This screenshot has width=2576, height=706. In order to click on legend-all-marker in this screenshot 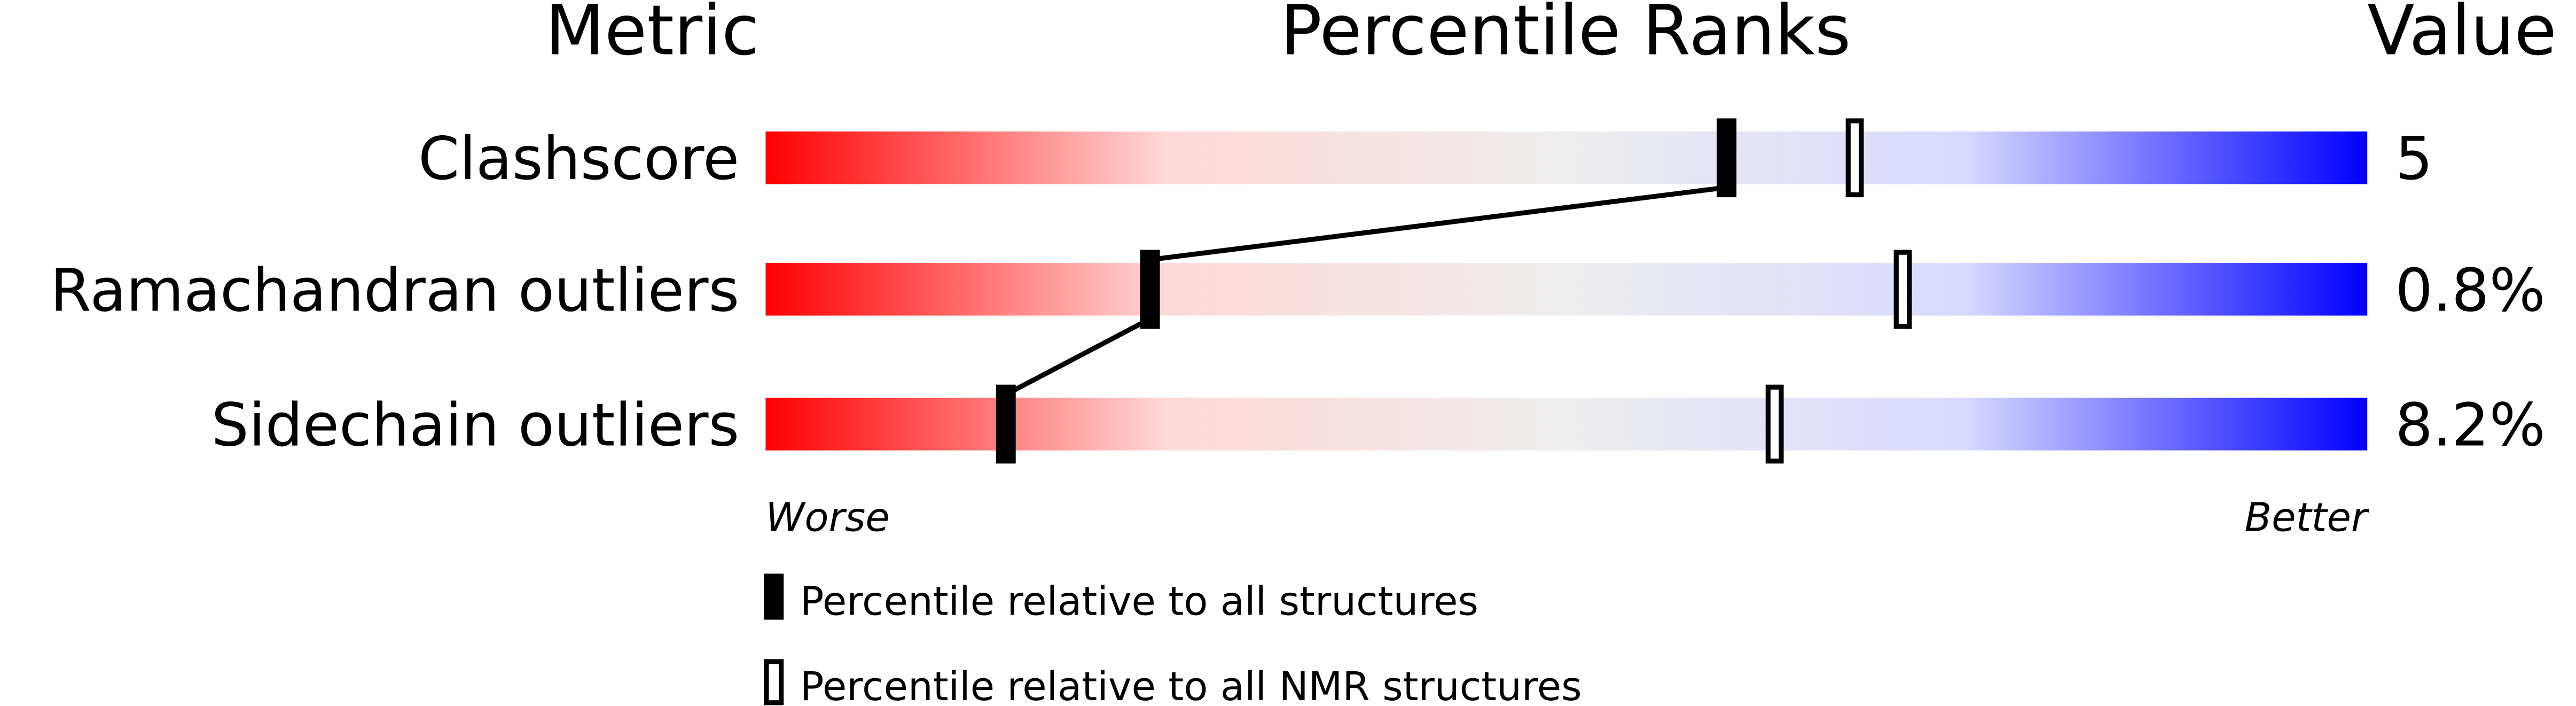, I will do `click(774, 596)`.